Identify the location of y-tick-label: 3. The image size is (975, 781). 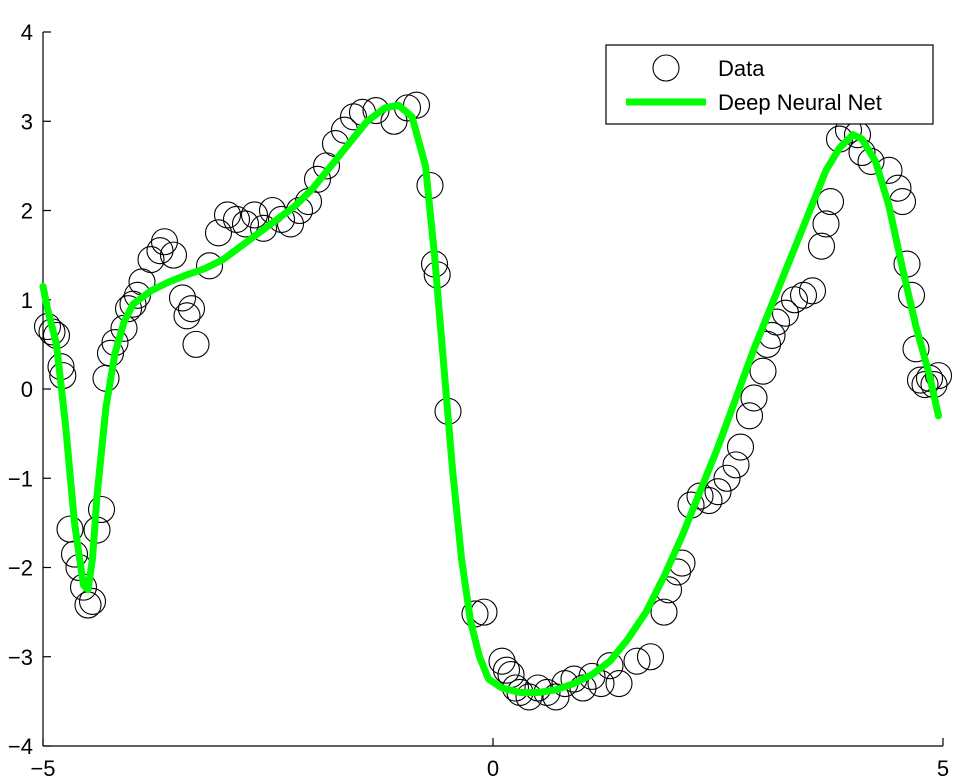
(27, 121).